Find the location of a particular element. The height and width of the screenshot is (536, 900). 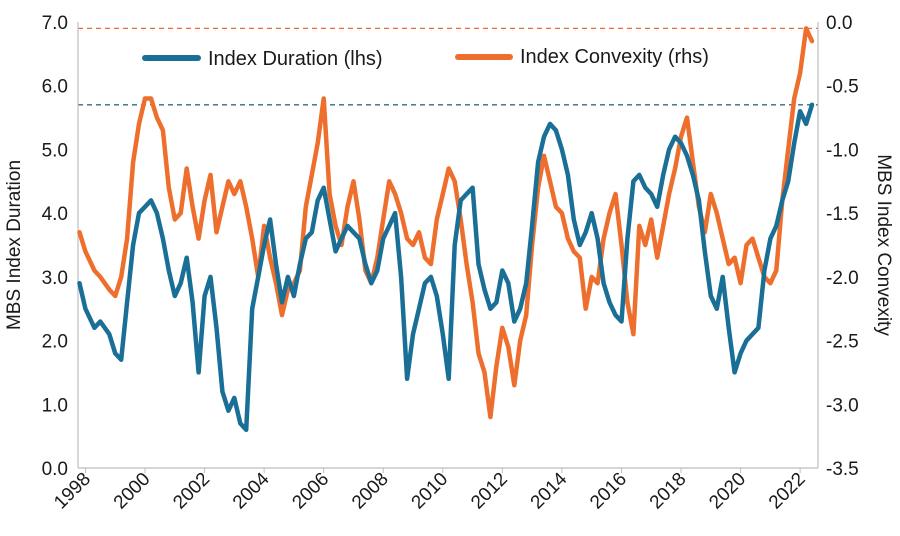

x-tick-label: 2010 is located at coordinates (430, 491).